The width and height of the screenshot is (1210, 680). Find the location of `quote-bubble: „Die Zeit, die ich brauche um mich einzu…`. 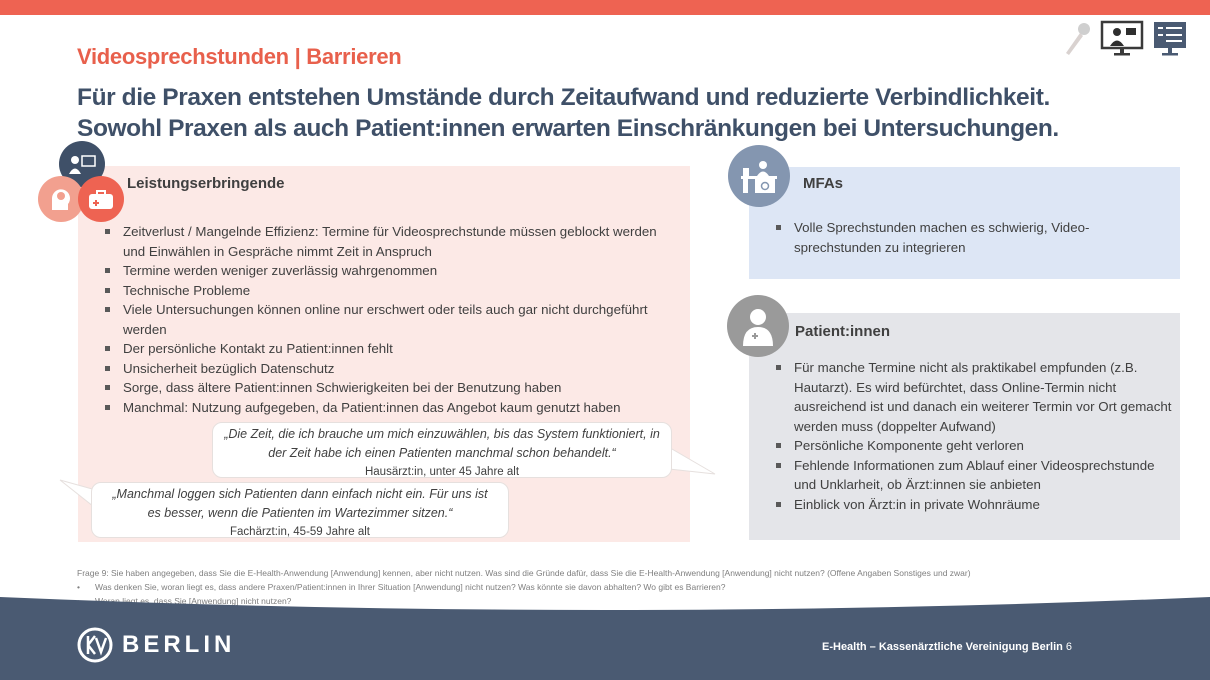

quote-bubble: „Die Zeit, die ich brauche um mich einzu… is located at coordinates (442, 450).